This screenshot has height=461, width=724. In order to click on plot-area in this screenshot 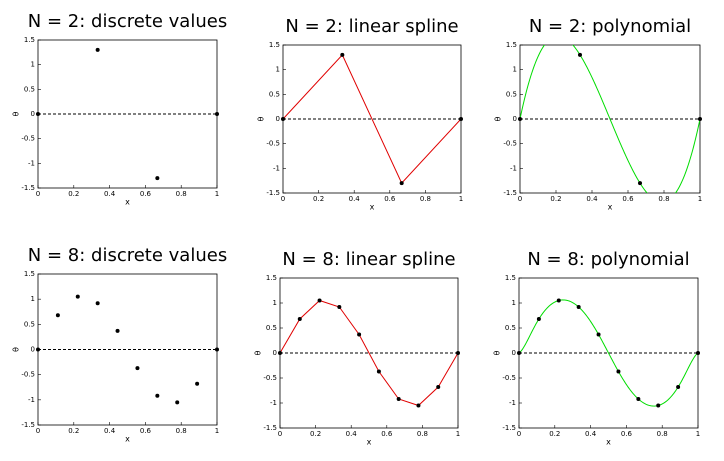, I will do `click(372, 119)`.